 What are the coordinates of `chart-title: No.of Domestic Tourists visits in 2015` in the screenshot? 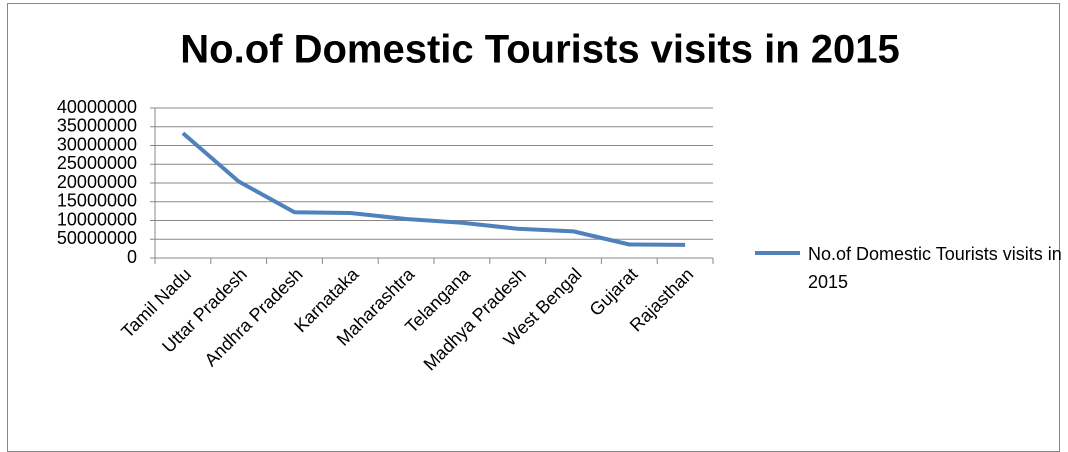 It's located at (539, 50).